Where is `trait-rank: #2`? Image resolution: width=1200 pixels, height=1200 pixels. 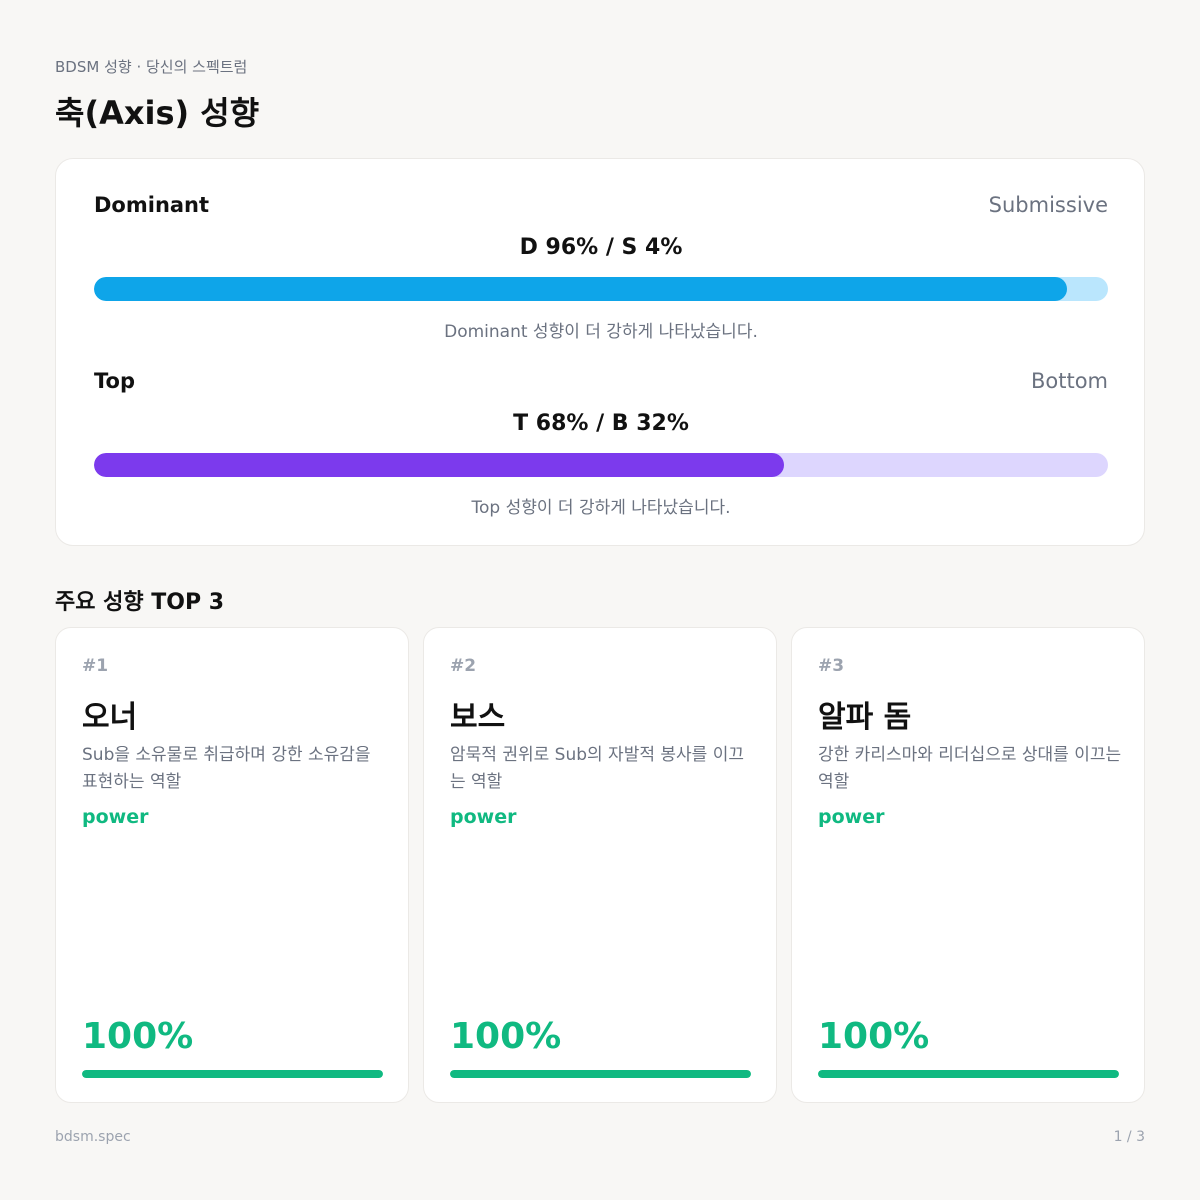 trait-rank: #2 is located at coordinates (463, 666).